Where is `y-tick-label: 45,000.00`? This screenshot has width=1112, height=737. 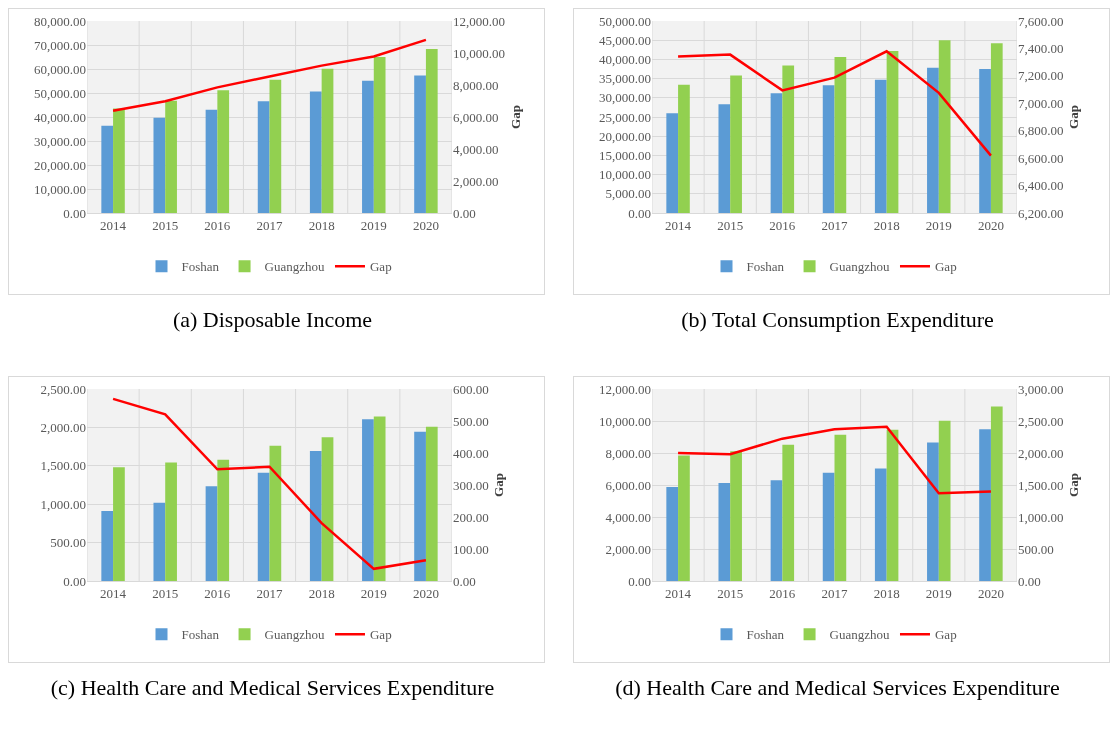 y-tick-label: 45,000.00 is located at coordinates (625, 40).